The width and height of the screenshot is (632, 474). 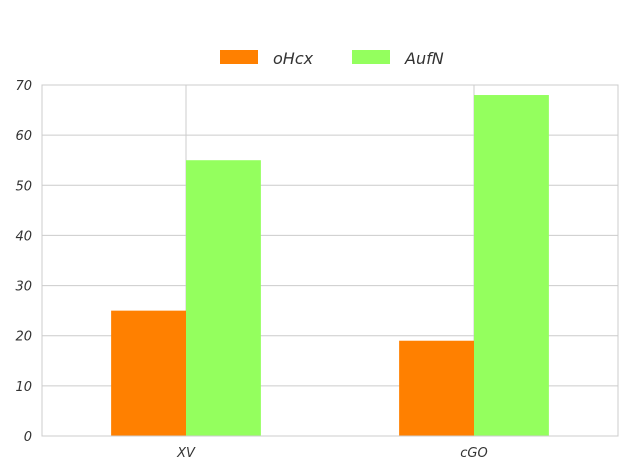 What do you see at coordinates (23, 287) in the screenshot?
I see `y-tick-label: 30` at bounding box center [23, 287].